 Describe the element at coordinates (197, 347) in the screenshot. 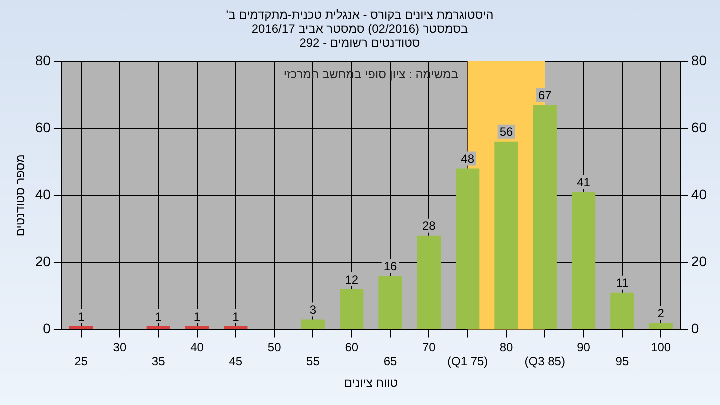

I see `x-tick-label: 40` at that location.